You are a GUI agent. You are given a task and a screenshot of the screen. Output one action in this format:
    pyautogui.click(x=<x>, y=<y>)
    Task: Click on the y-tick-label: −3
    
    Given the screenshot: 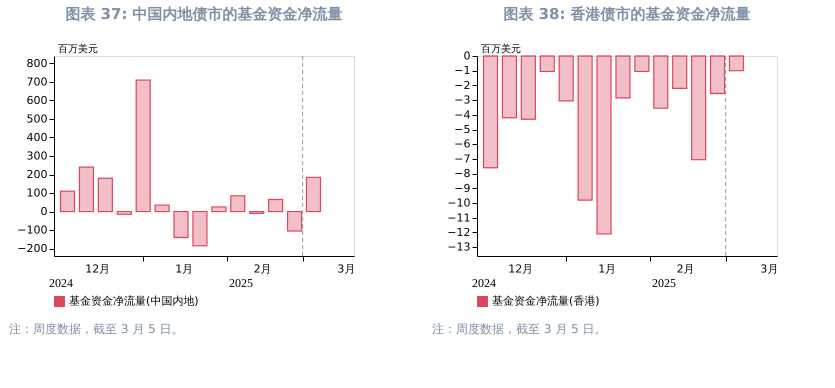 What is the action you would take?
    pyautogui.click(x=462, y=100)
    